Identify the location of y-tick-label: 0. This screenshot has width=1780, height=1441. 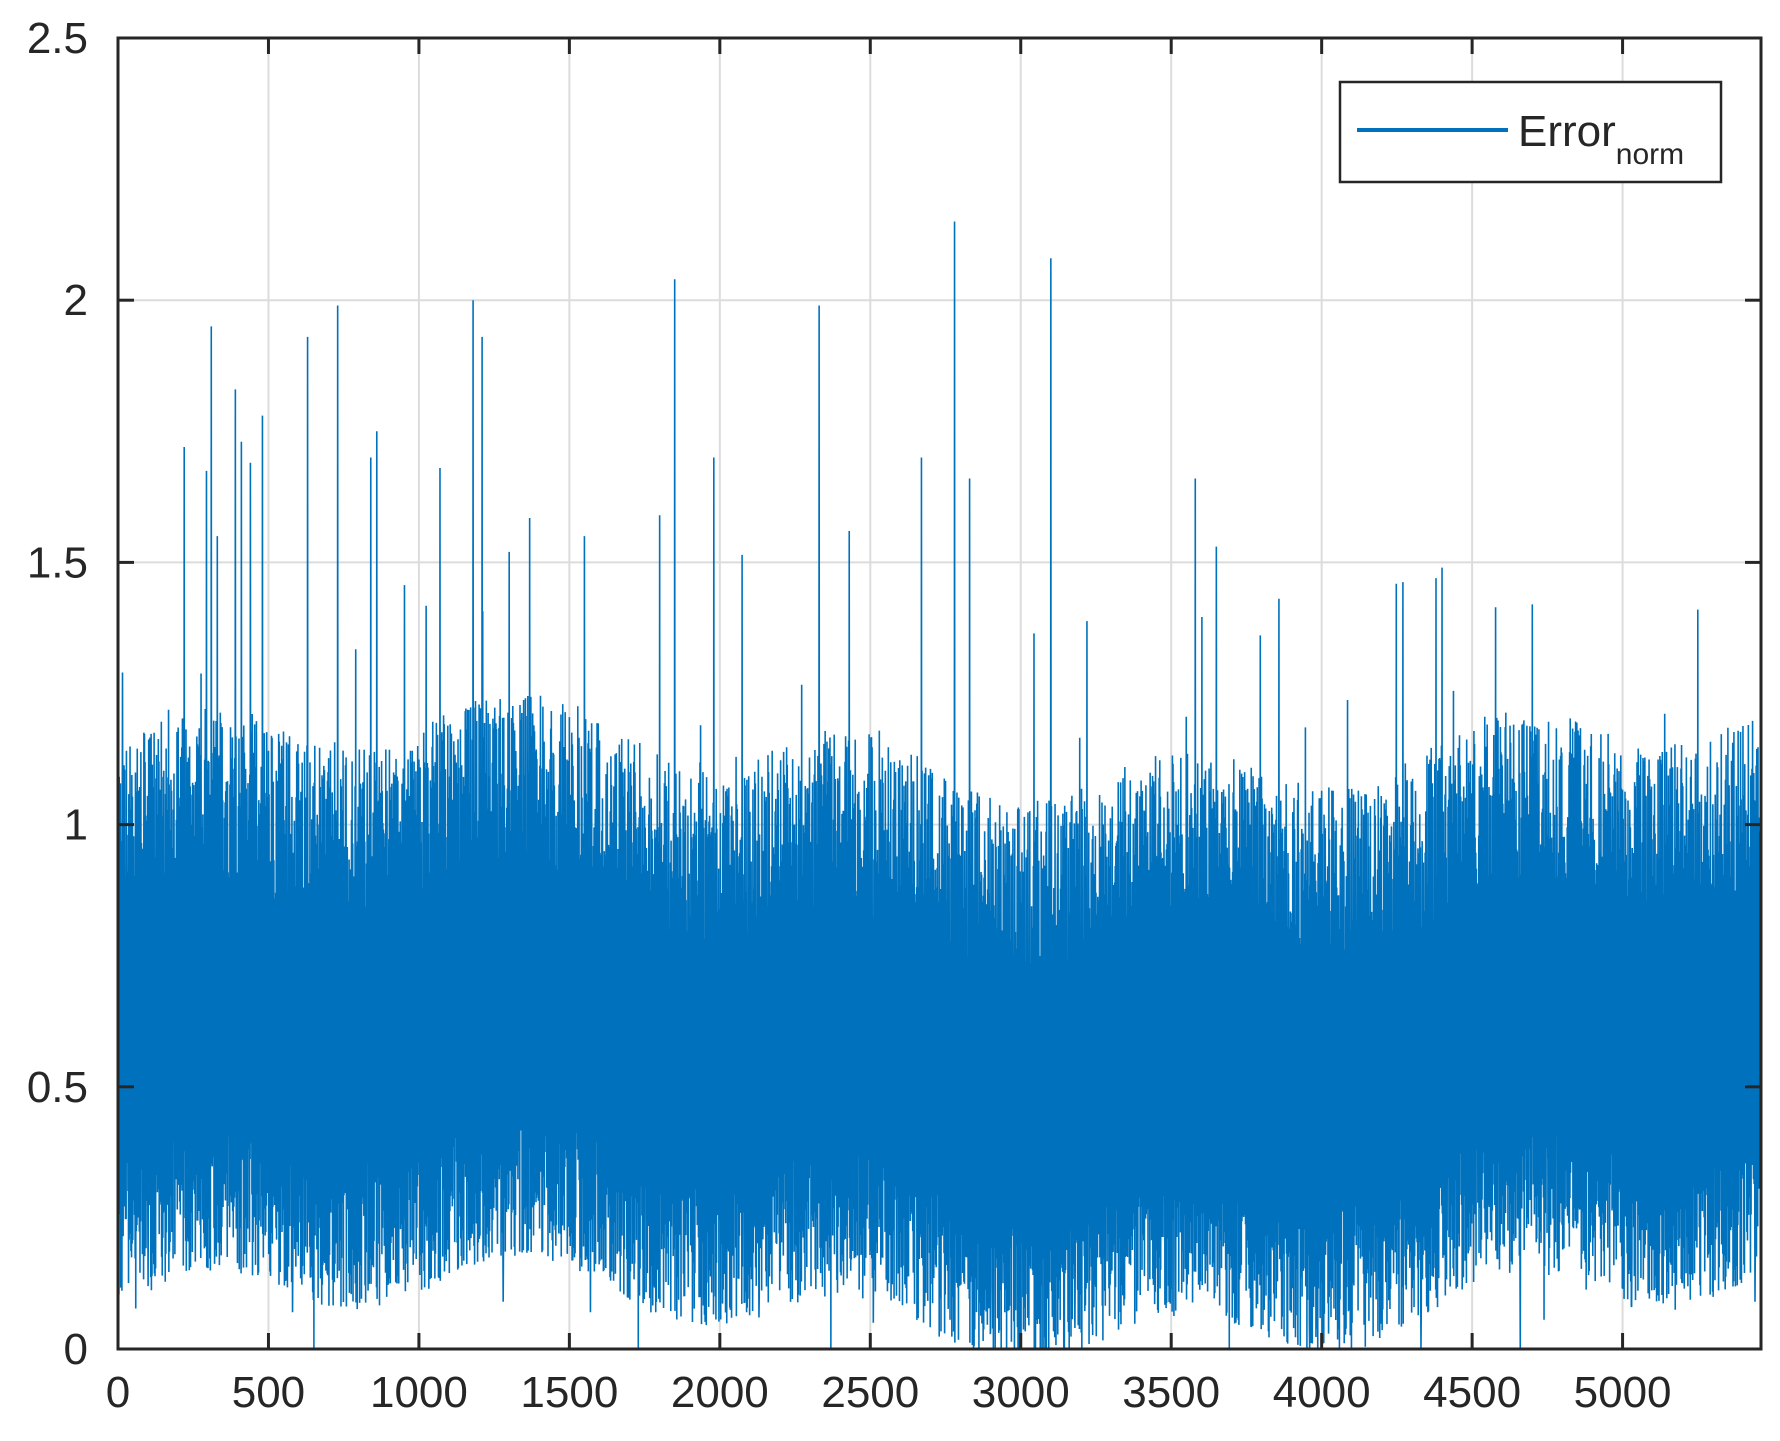
(76, 1349).